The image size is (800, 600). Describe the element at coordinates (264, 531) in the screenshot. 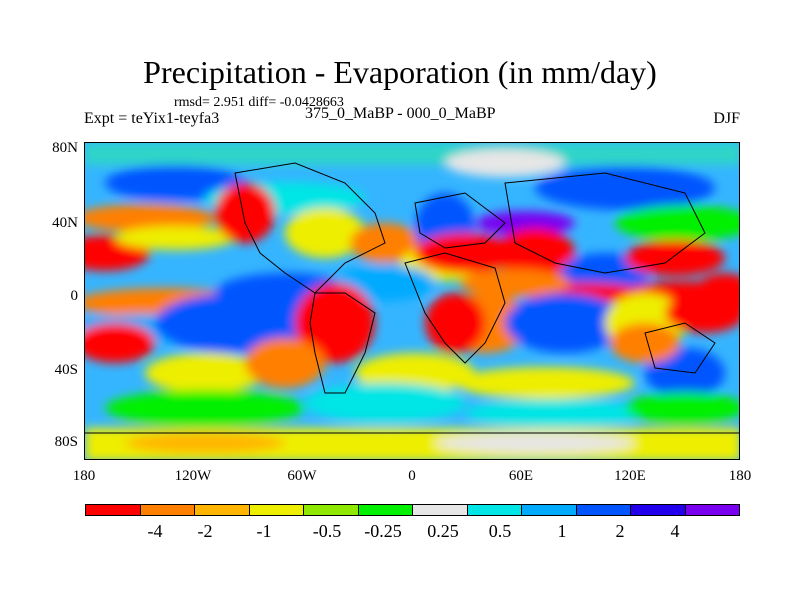

I see `colorbar-label: -1` at that location.